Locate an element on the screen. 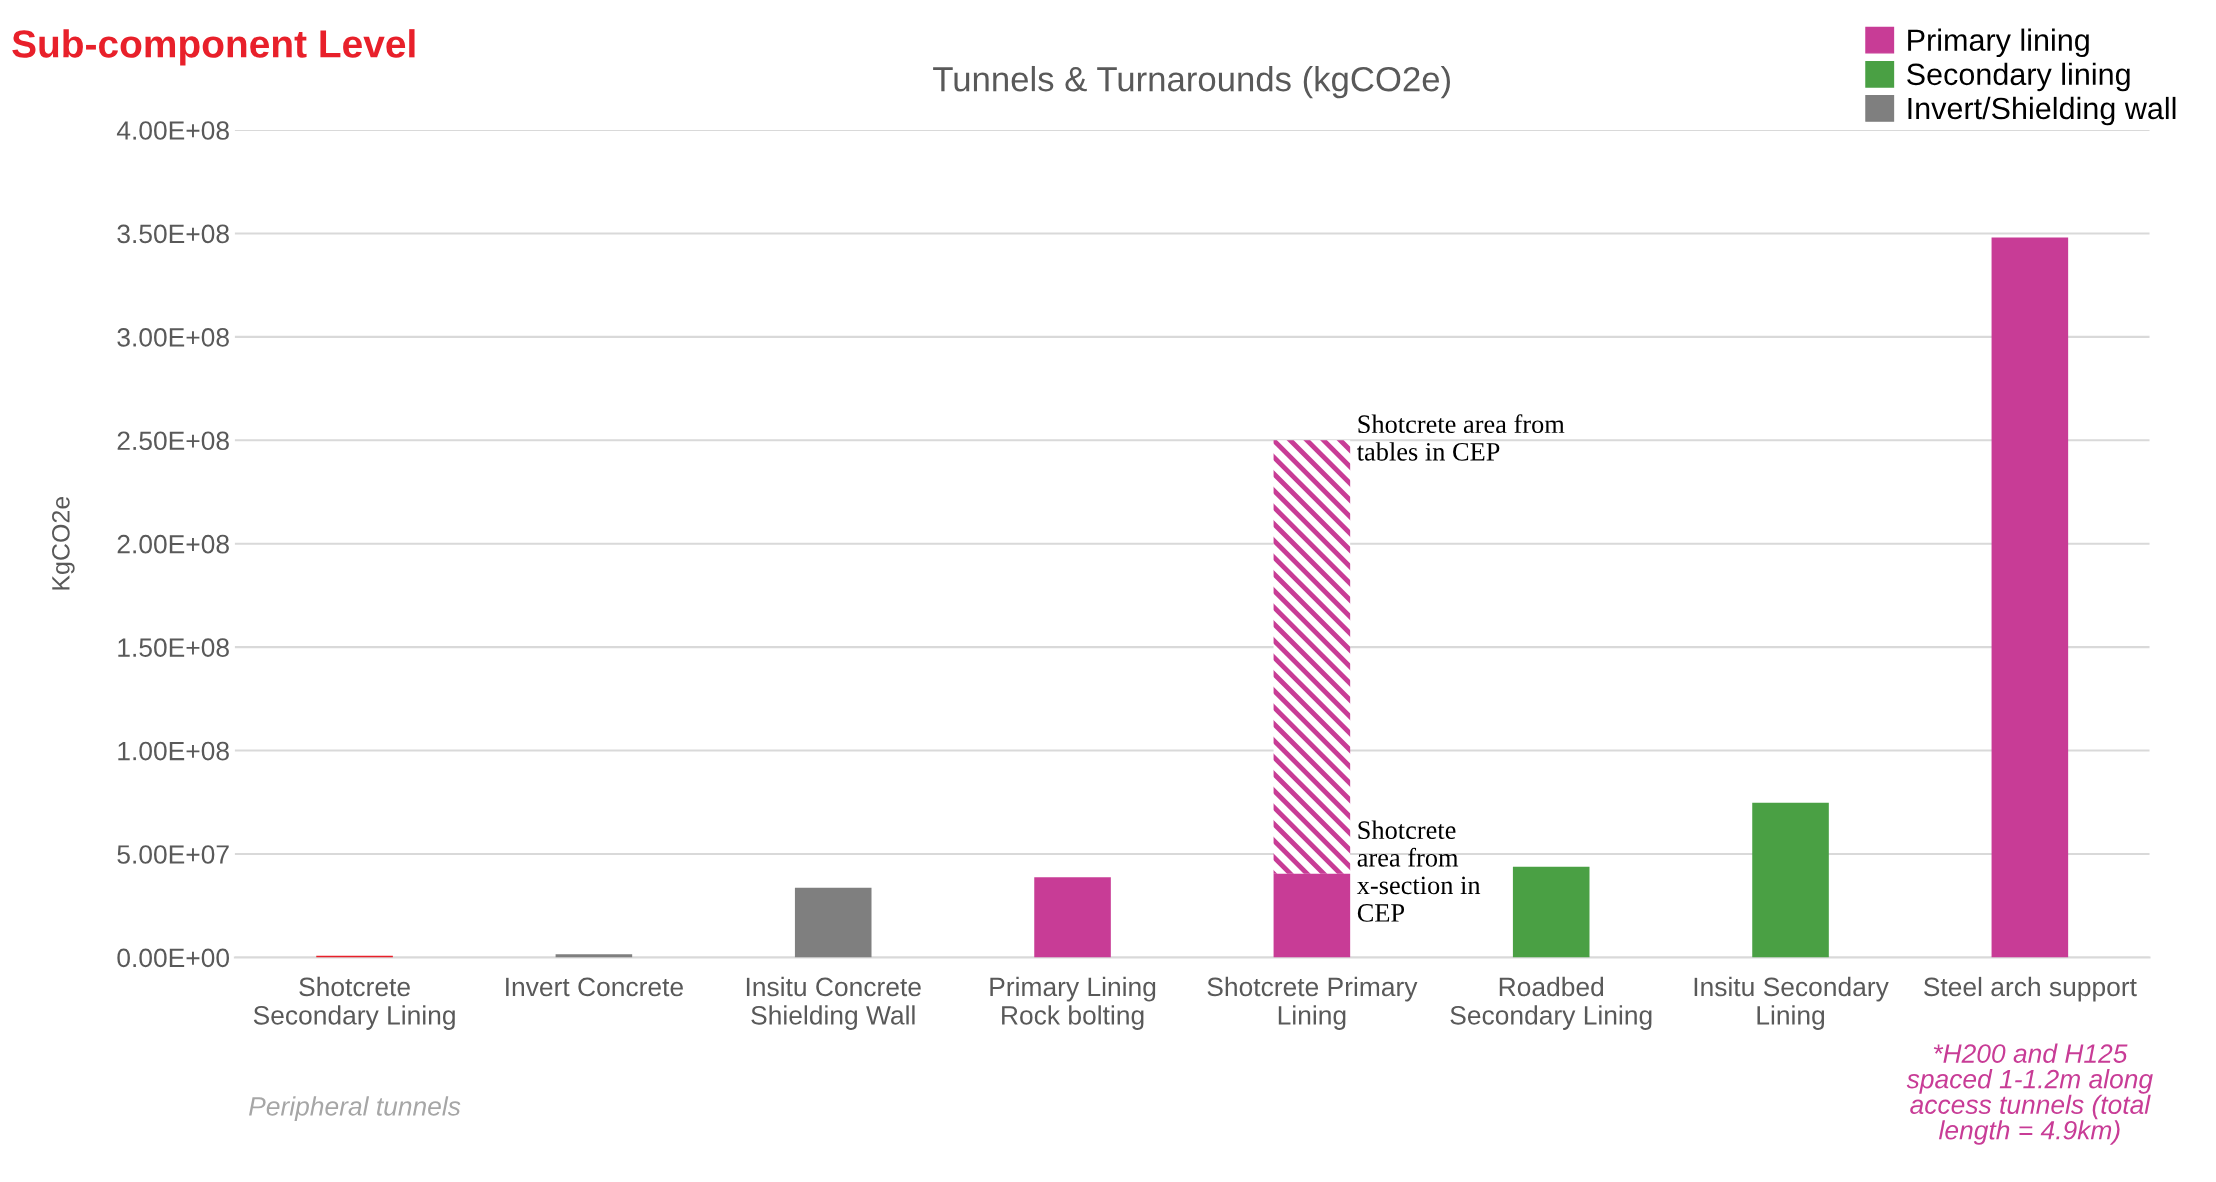 The image size is (2216, 1182). y-tick-label: 2.00E+08 is located at coordinates (173, 544).